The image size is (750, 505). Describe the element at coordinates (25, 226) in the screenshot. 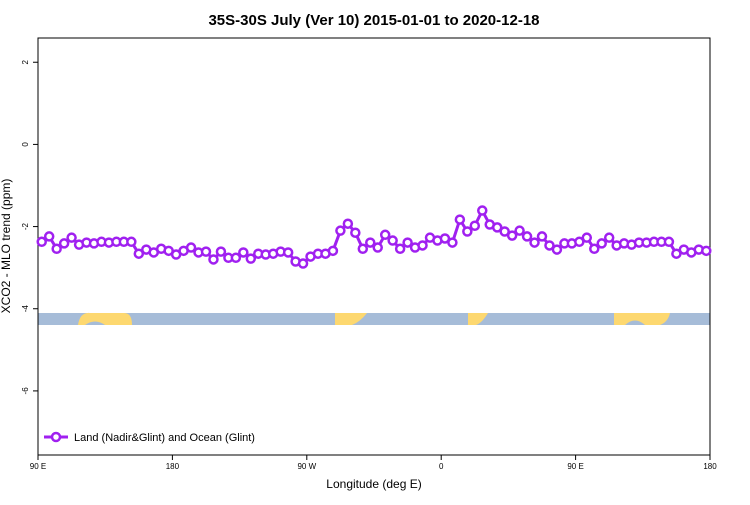

I see `y-tick-label: -2` at that location.